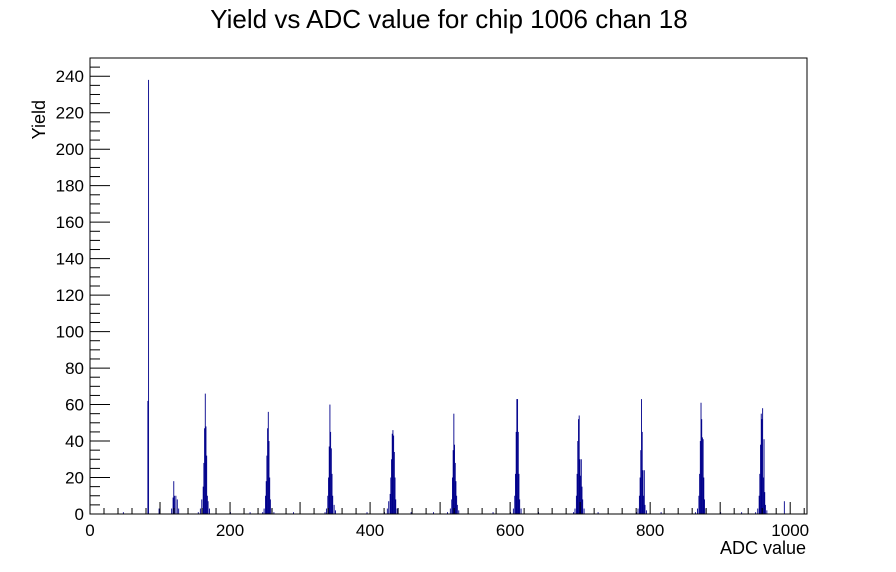 This screenshot has height=572, width=896. What do you see at coordinates (448, 19) in the screenshot?
I see `chart-title: Yield vs ADC value for chip 1006 chan 18` at bounding box center [448, 19].